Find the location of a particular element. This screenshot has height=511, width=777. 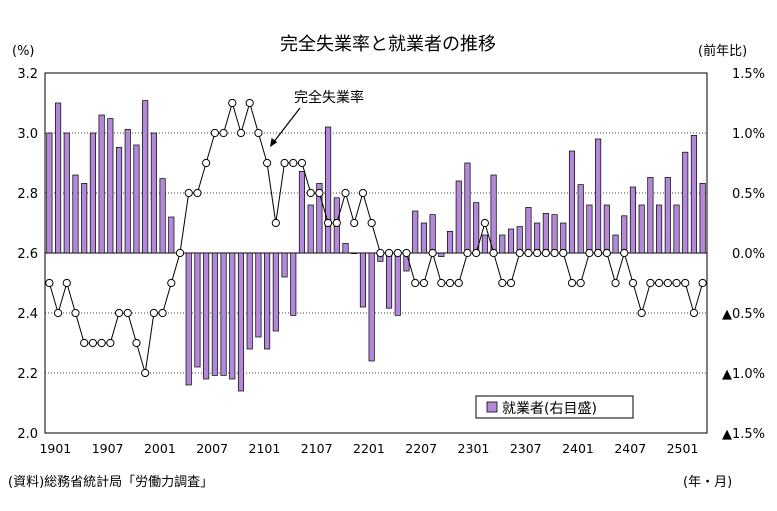

legend-box is located at coordinates (554, 407).